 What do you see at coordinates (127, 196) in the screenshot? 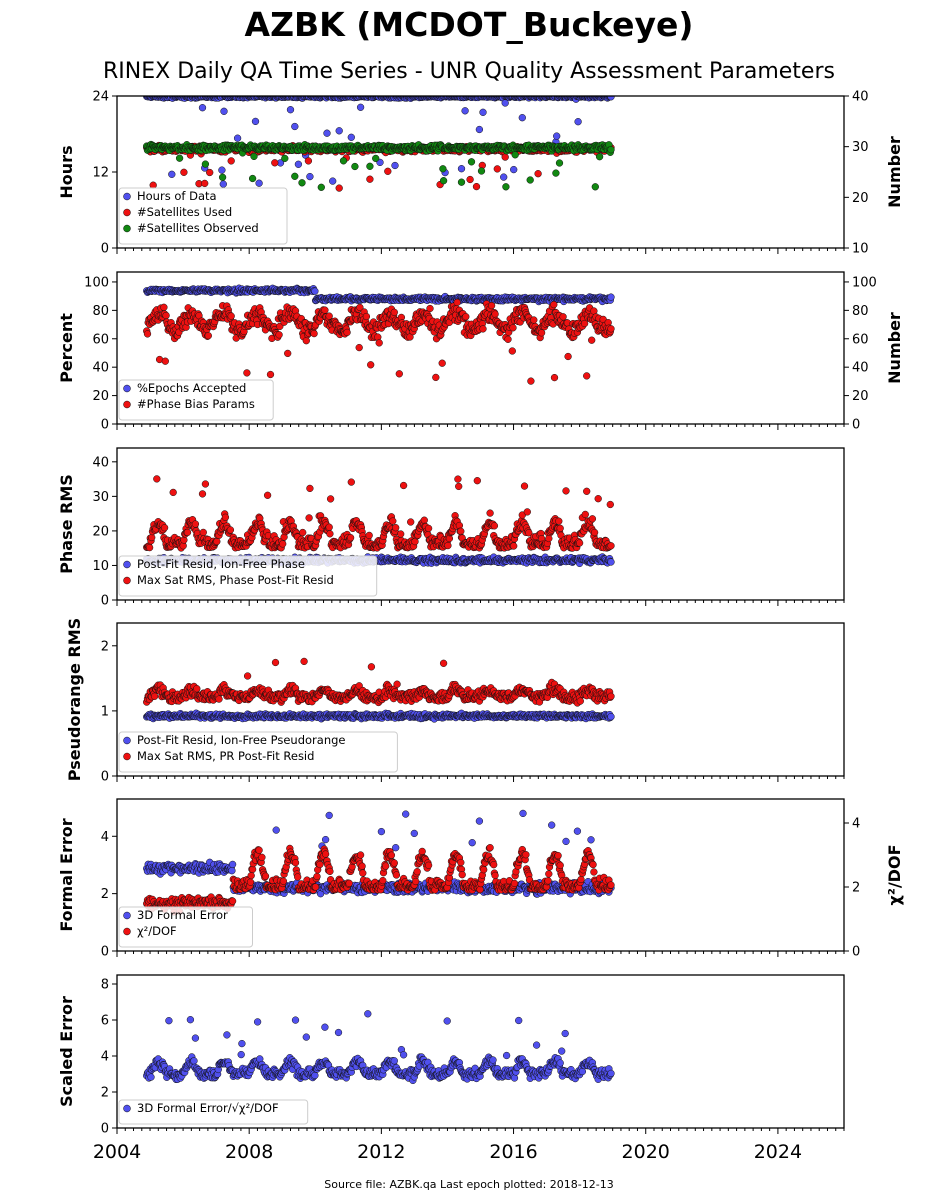
I see `legend-marker` at bounding box center [127, 196].